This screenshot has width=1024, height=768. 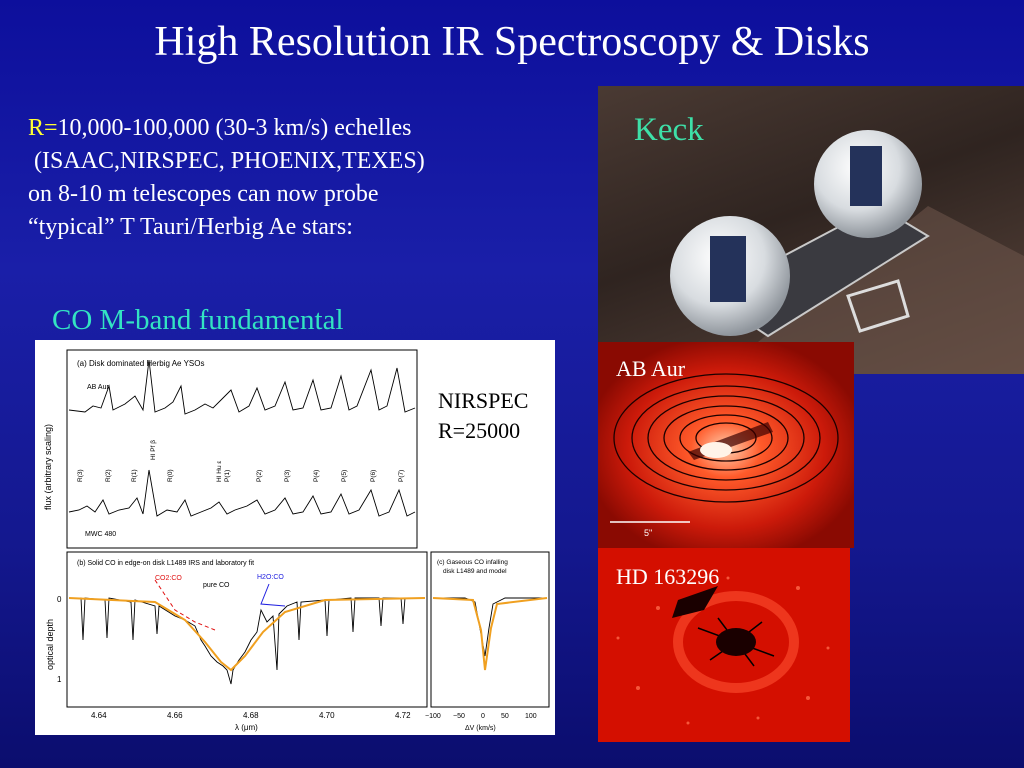 I want to click on xtick: 4.72, so click(x=403, y=715).